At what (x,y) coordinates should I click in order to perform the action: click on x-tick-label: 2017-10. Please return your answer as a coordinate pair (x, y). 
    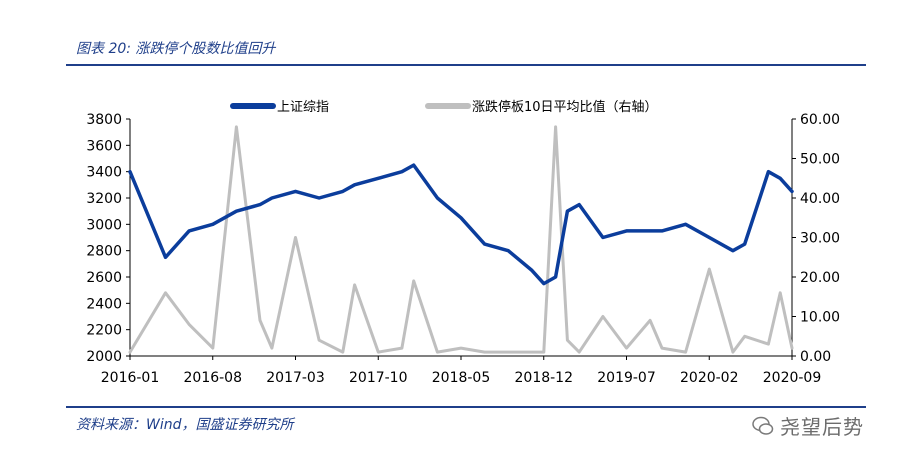
    Looking at the image, I should click on (378, 378).